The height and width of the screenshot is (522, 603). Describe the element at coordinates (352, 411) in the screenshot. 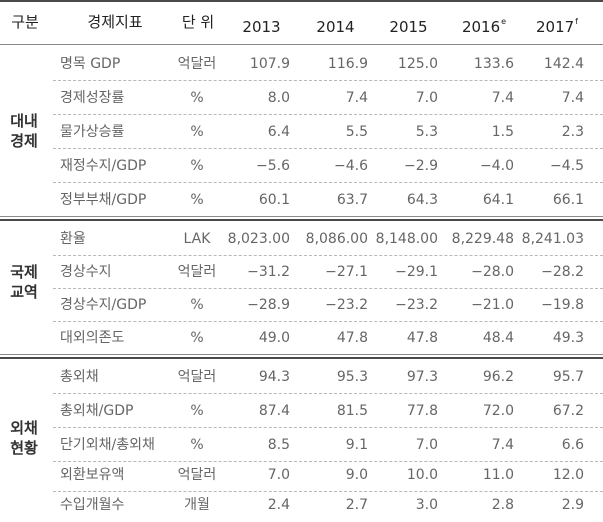

I see `row-value: 81.5` at that location.